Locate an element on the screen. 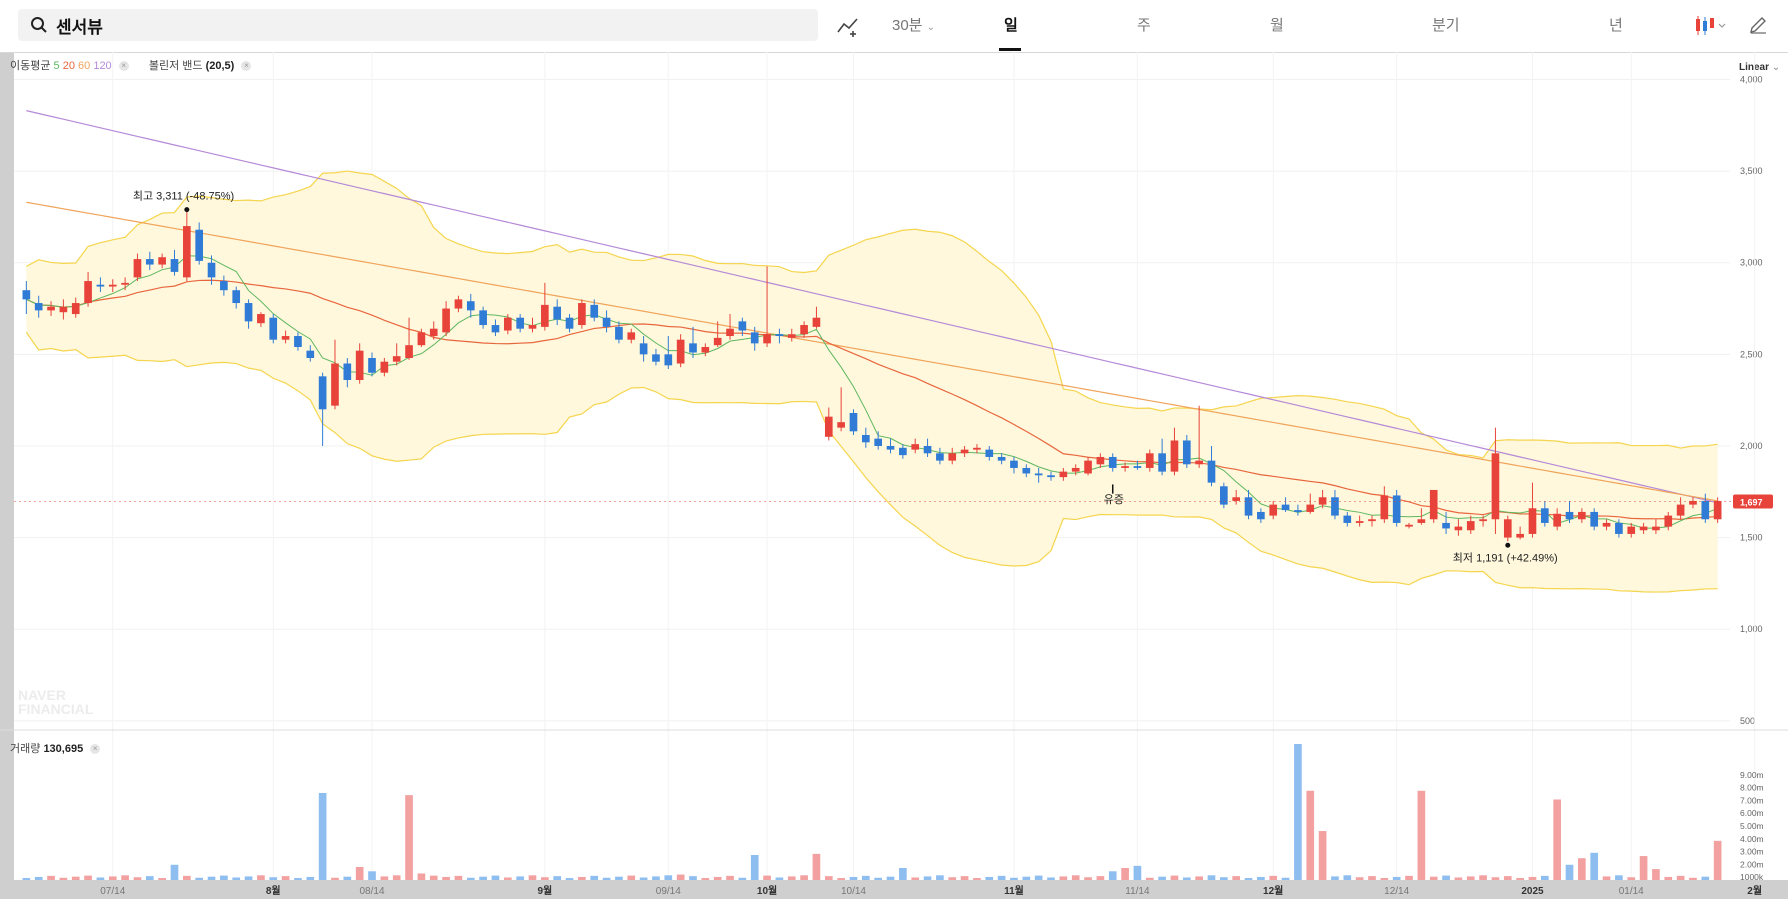 Image resolution: width=1788 pixels, height=899 pixels. indicator-add-icon is located at coordinates (848, 27).